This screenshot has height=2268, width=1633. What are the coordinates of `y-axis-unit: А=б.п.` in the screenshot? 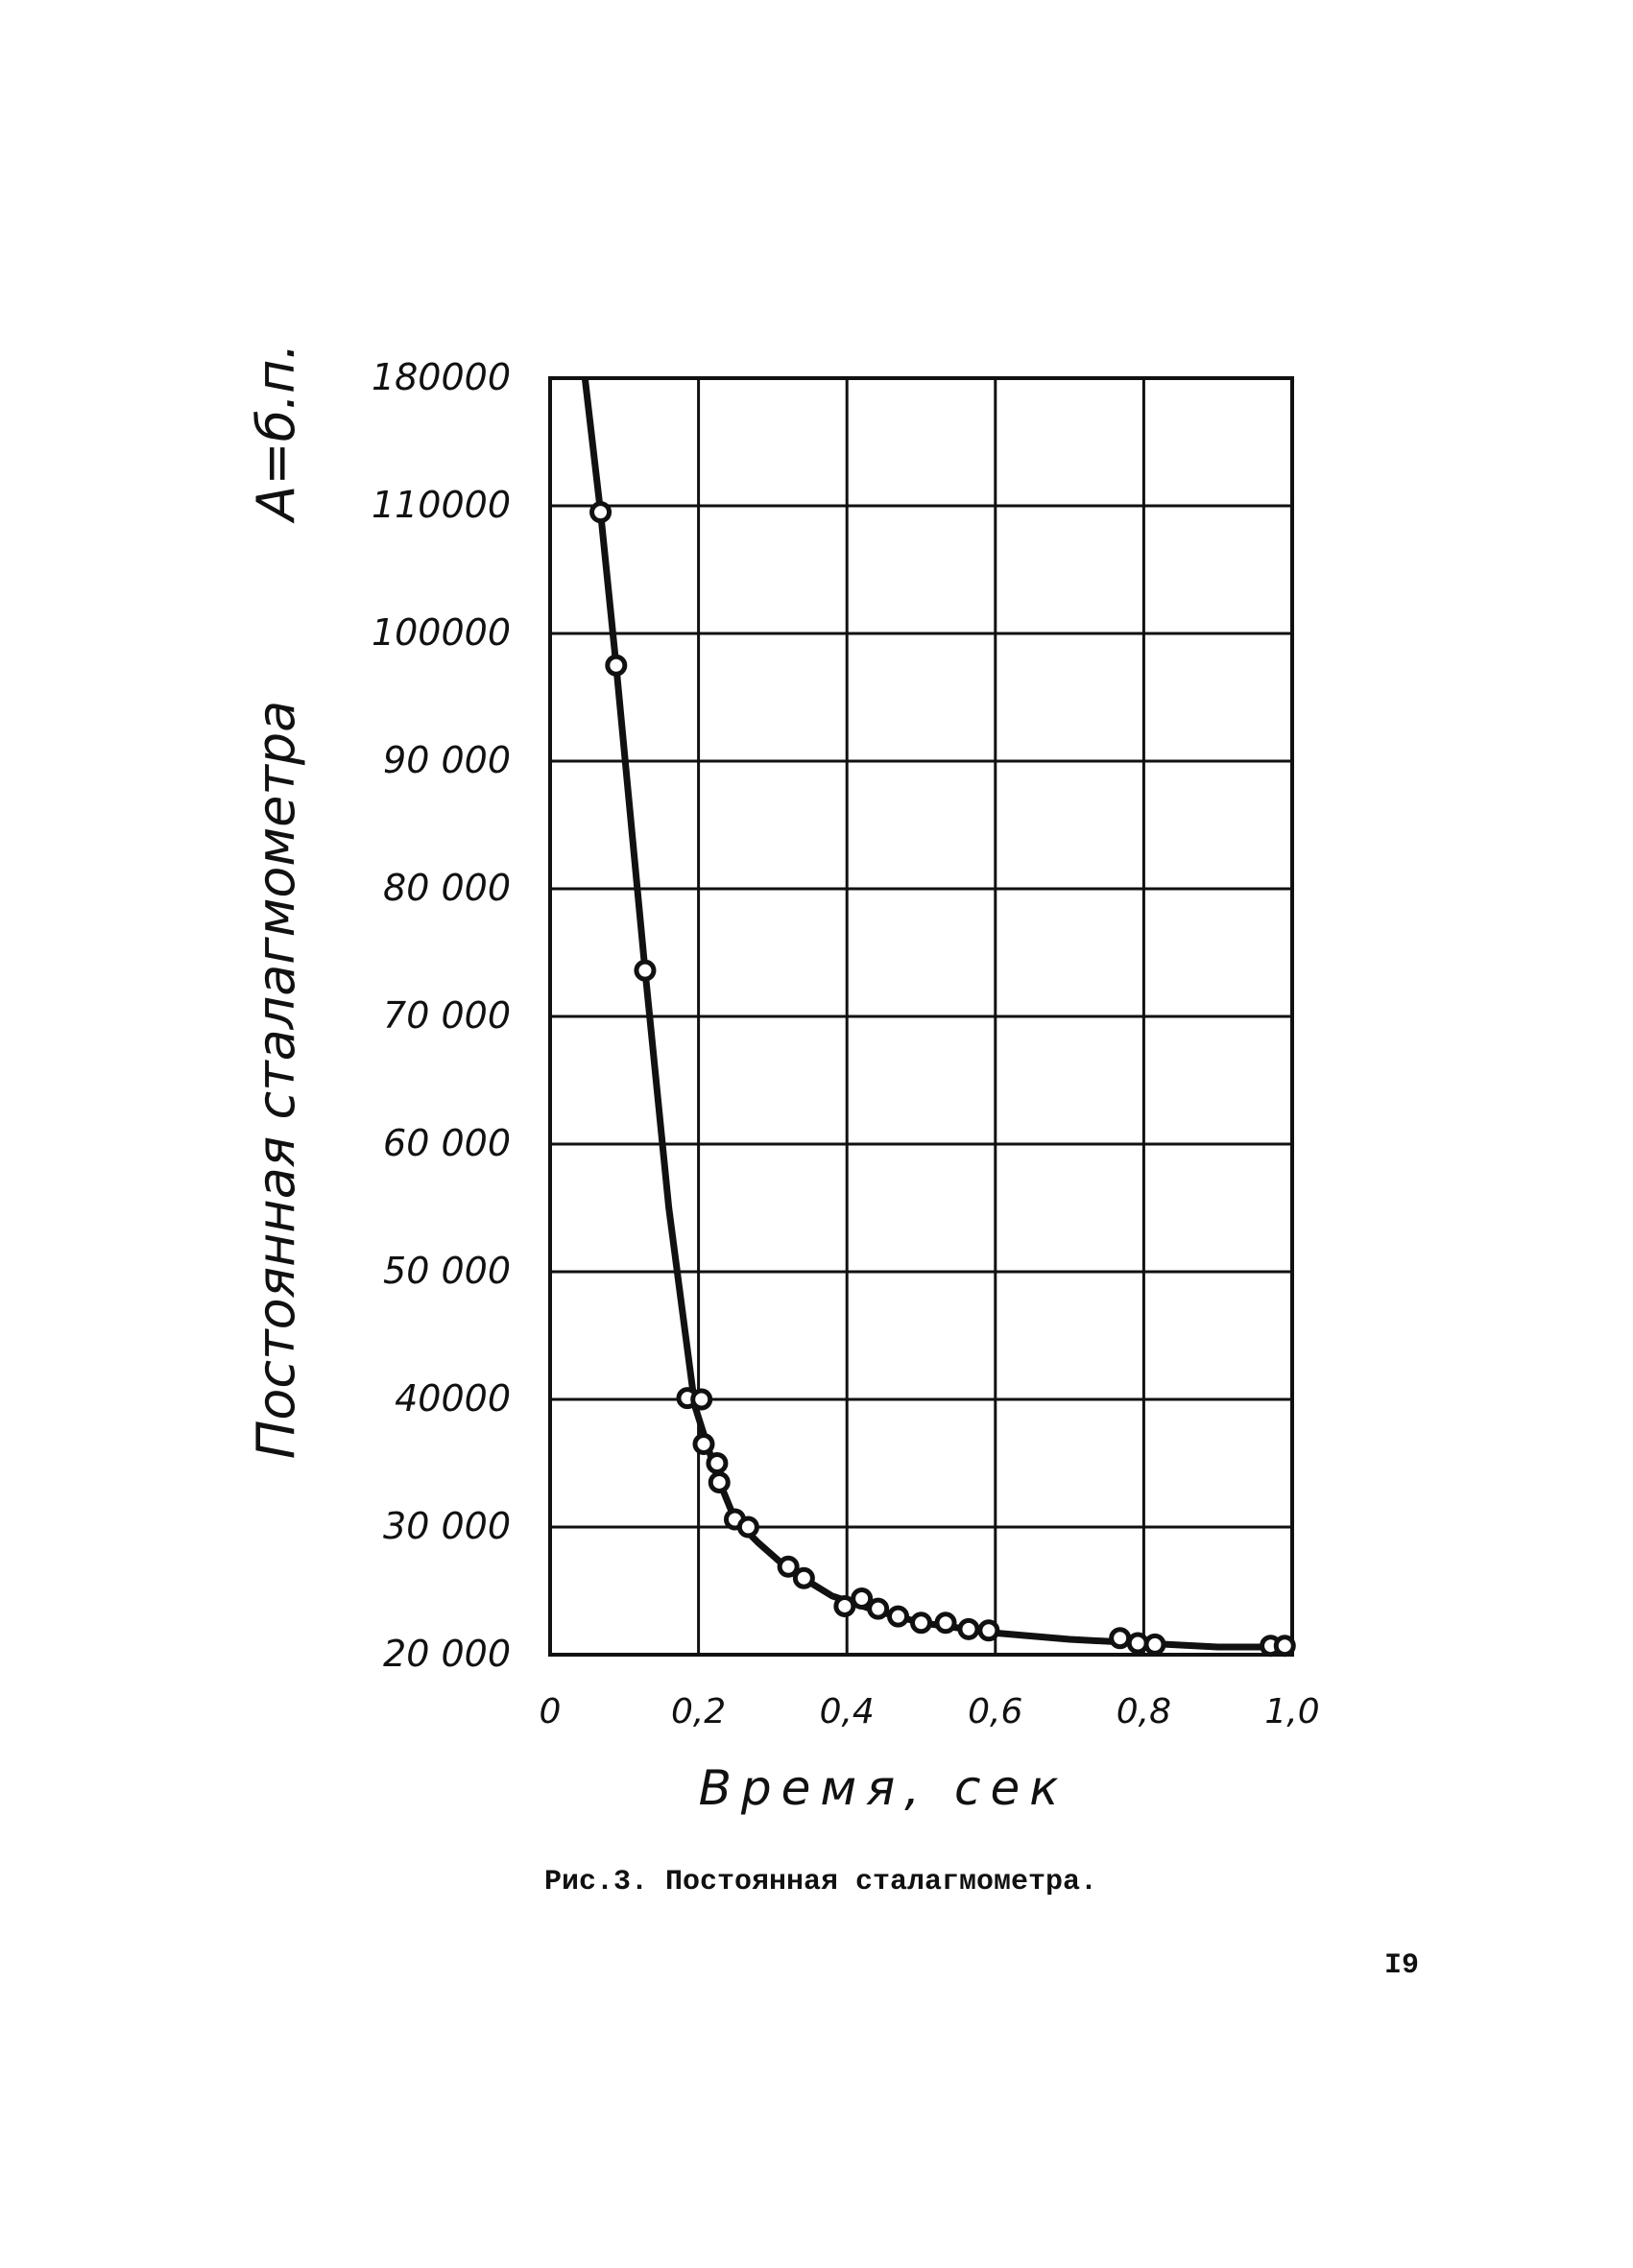 It's located at (276, 433).